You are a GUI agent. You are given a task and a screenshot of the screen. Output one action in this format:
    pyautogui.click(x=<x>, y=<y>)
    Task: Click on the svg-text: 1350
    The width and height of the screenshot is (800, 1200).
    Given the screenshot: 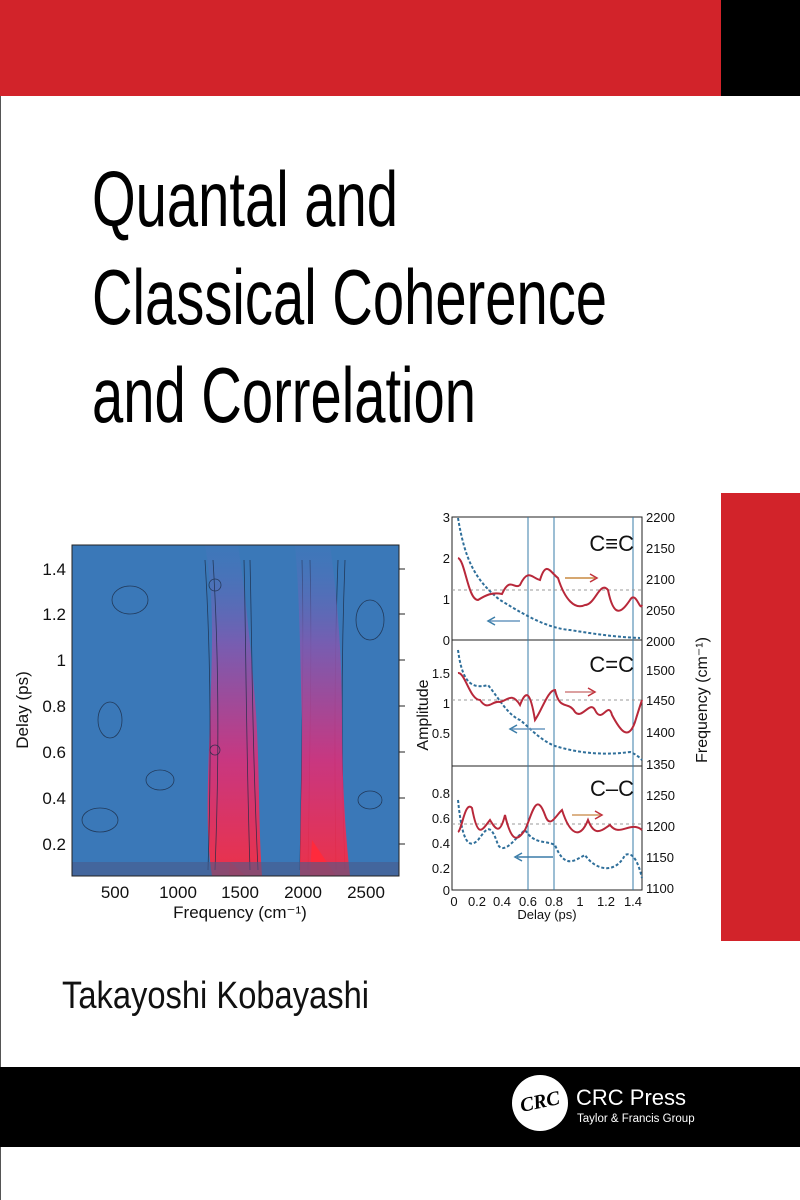 What is the action you would take?
    pyautogui.click(x=660, y=764)
    